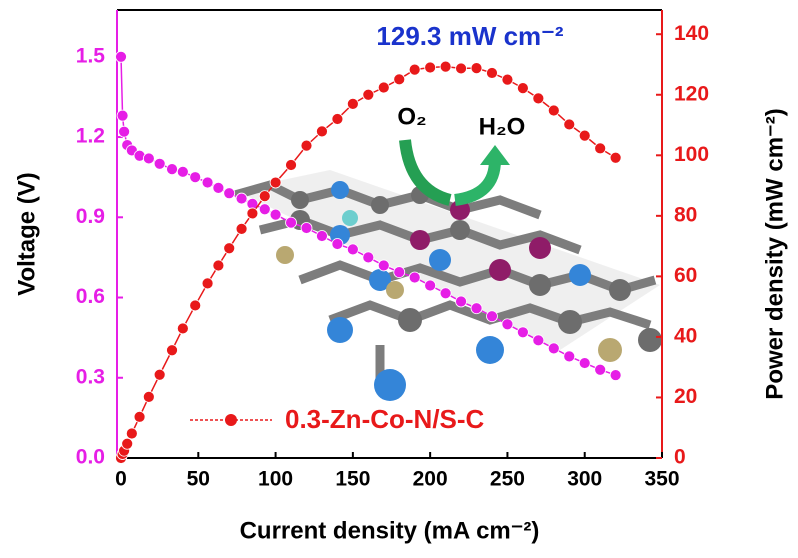  What do you see at coordinates (121, 479) in the screenshot?
I see `x-tick-label: 0` at bounding box center [121, 479].